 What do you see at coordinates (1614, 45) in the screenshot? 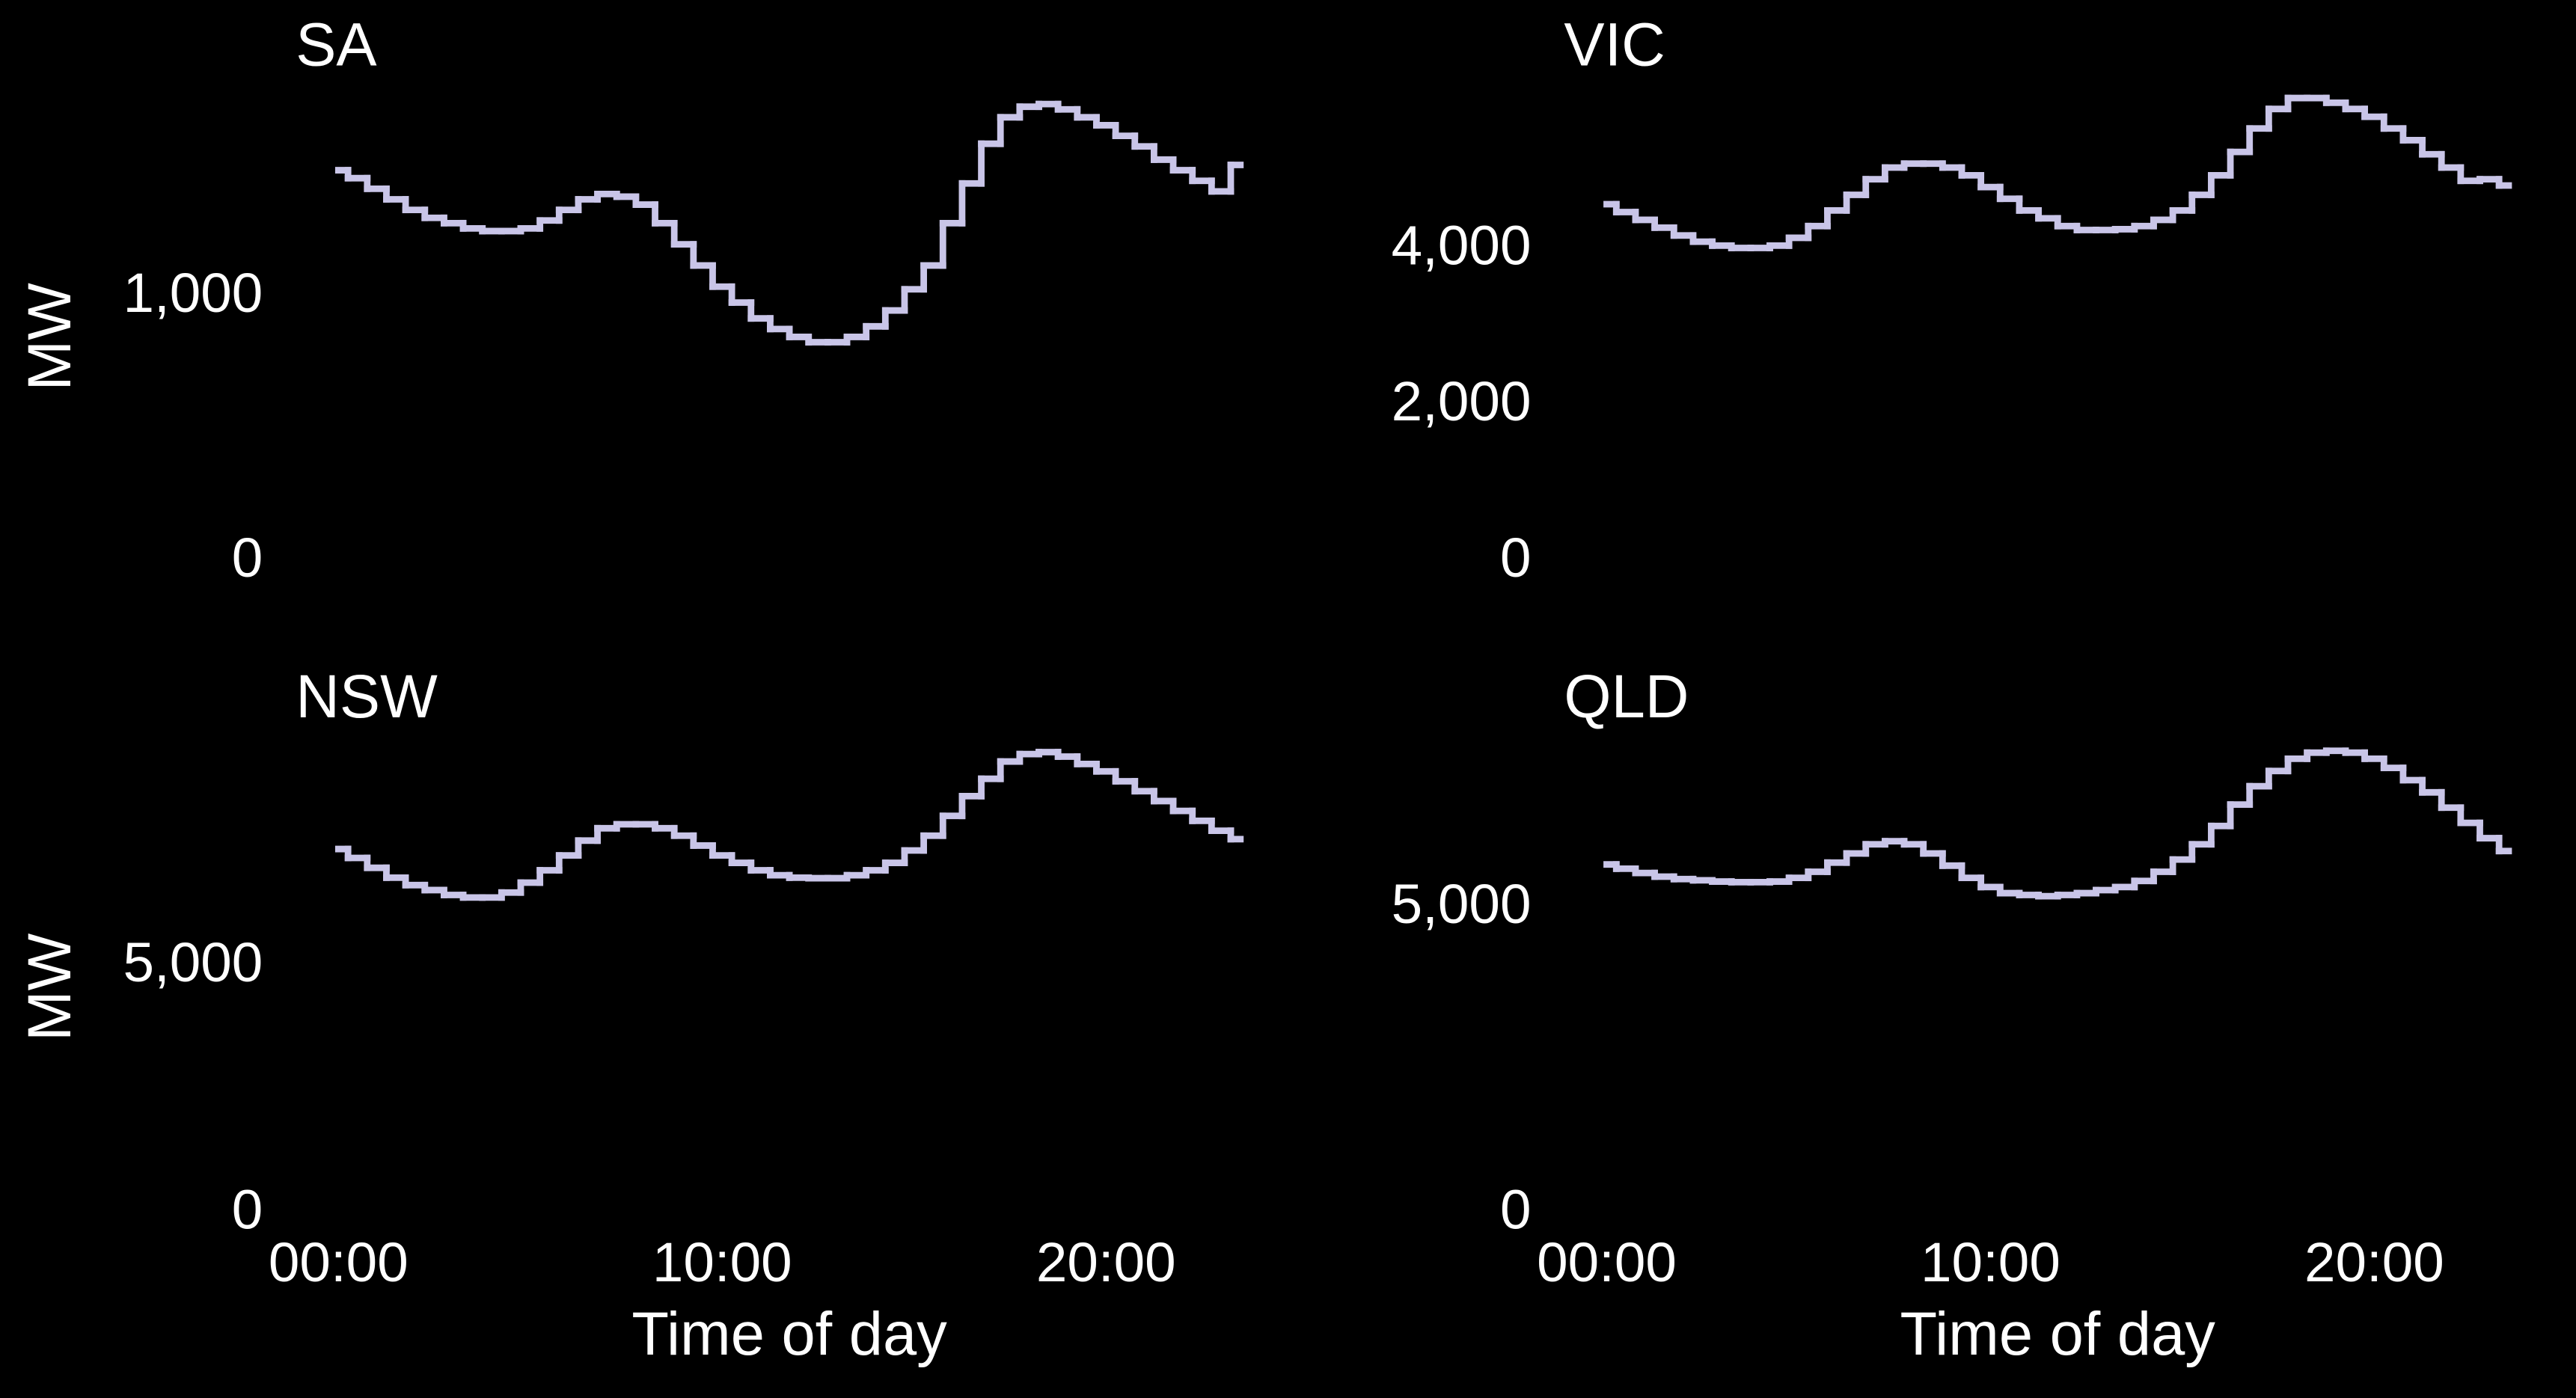
I see `panel-title: VIC` at bounding box center [1614, 45].